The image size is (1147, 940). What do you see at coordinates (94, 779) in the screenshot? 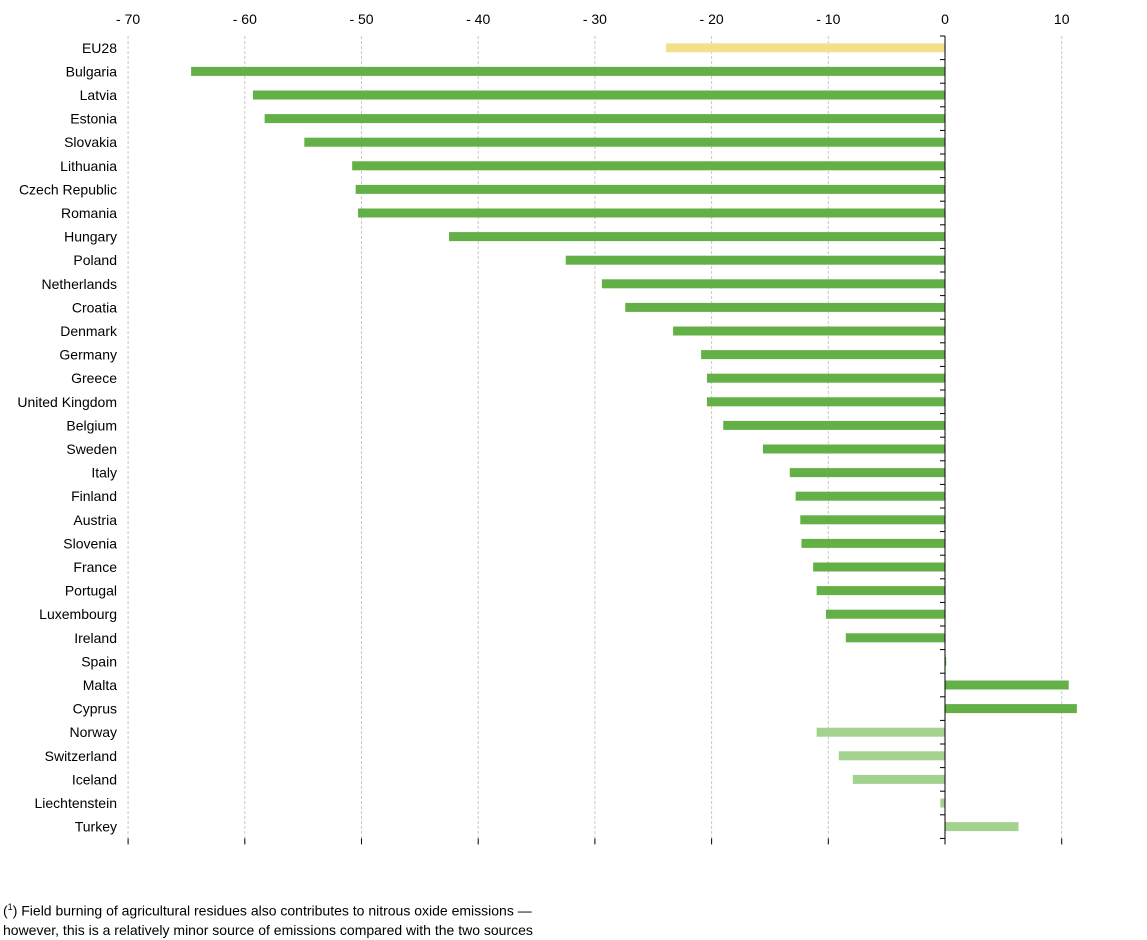
I see `category-label: Iceland` at bounding box center [94, 779].